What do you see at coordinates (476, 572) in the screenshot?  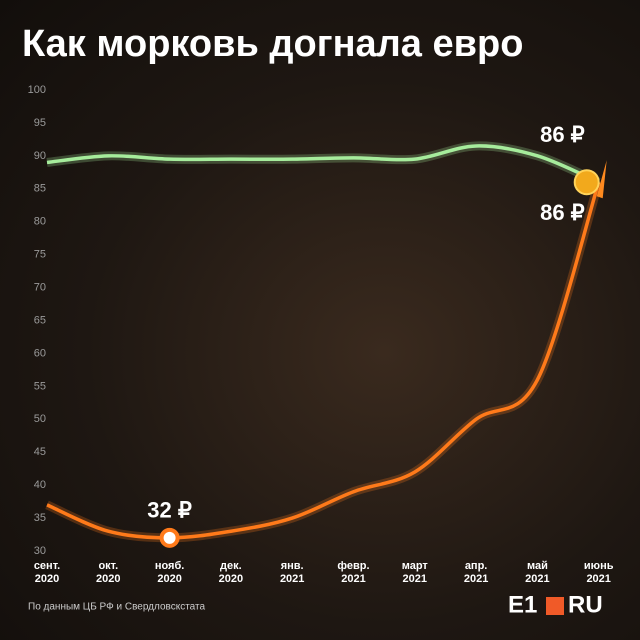 I see `x-tick-label: апр. 2021` at bounding box center [476, 572].